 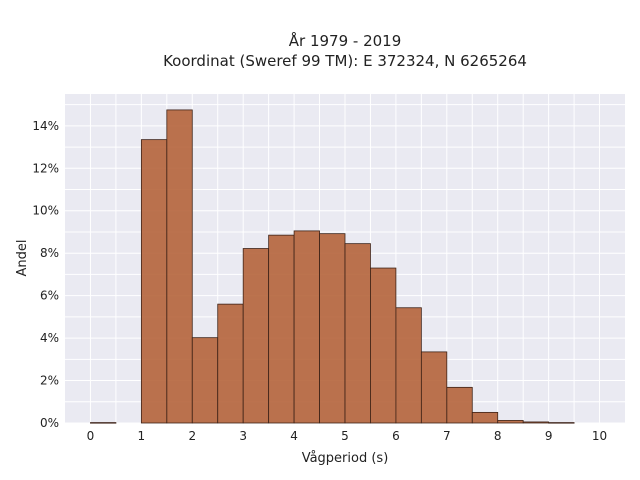 What do you see at coordinates (45, 168) in the screenshot?
I see `y-tick-label: 12%` at bounding box center [45, 168].